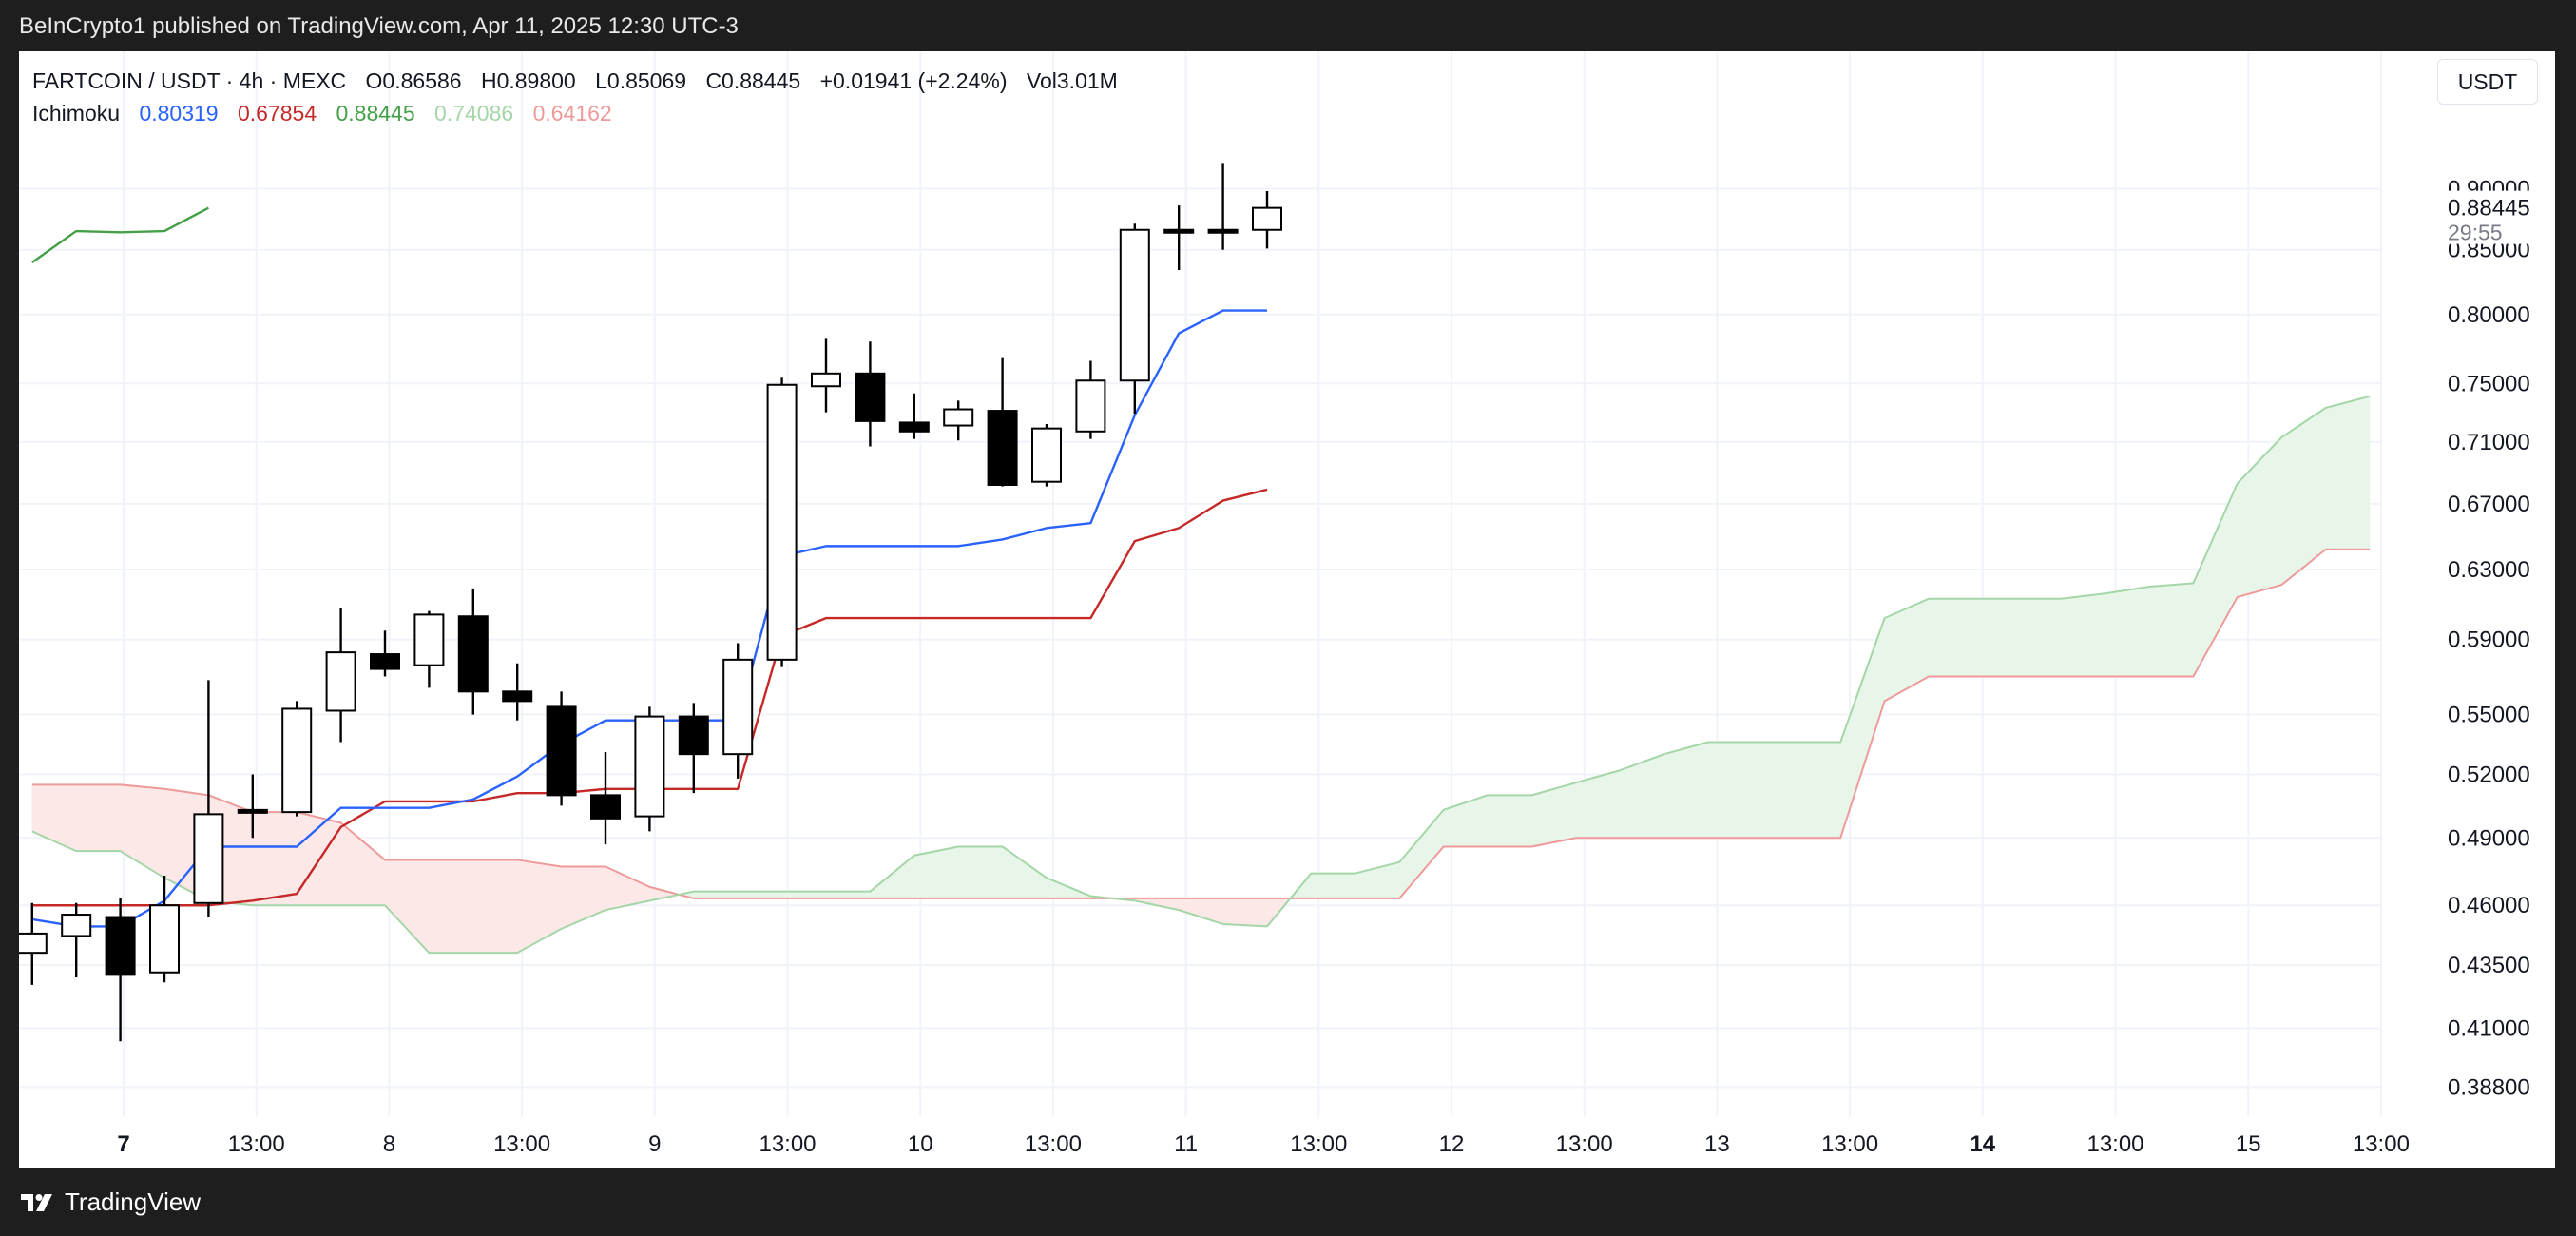 This screenshot has height=1236, width=2576. What do you see at coordinates (914, 81) in the screenshot?
I see `change-value: +0.01941 (+2.24%)` at bounding box center [914, 81].